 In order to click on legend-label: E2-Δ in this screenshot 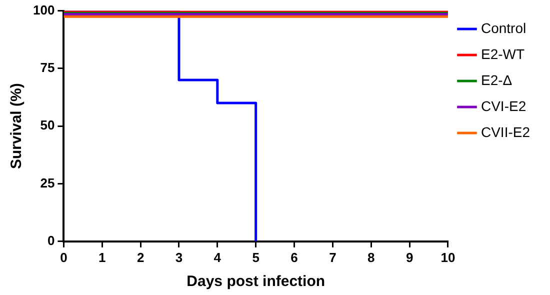, I will do `click(496, 80)`.